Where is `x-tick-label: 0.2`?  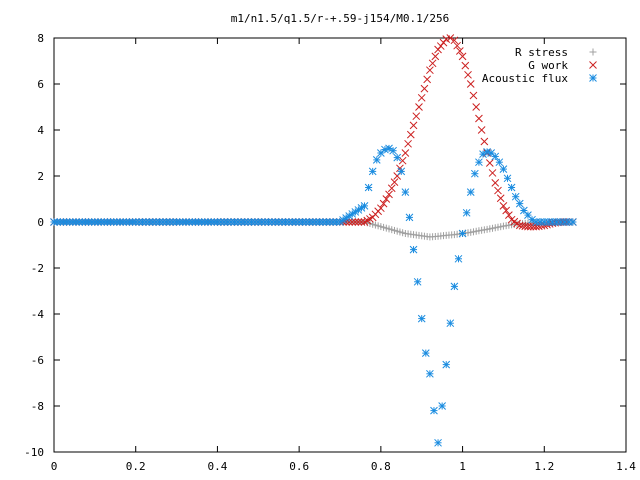
x-tick-label: 0.2 is located at coordinates (136, 466).